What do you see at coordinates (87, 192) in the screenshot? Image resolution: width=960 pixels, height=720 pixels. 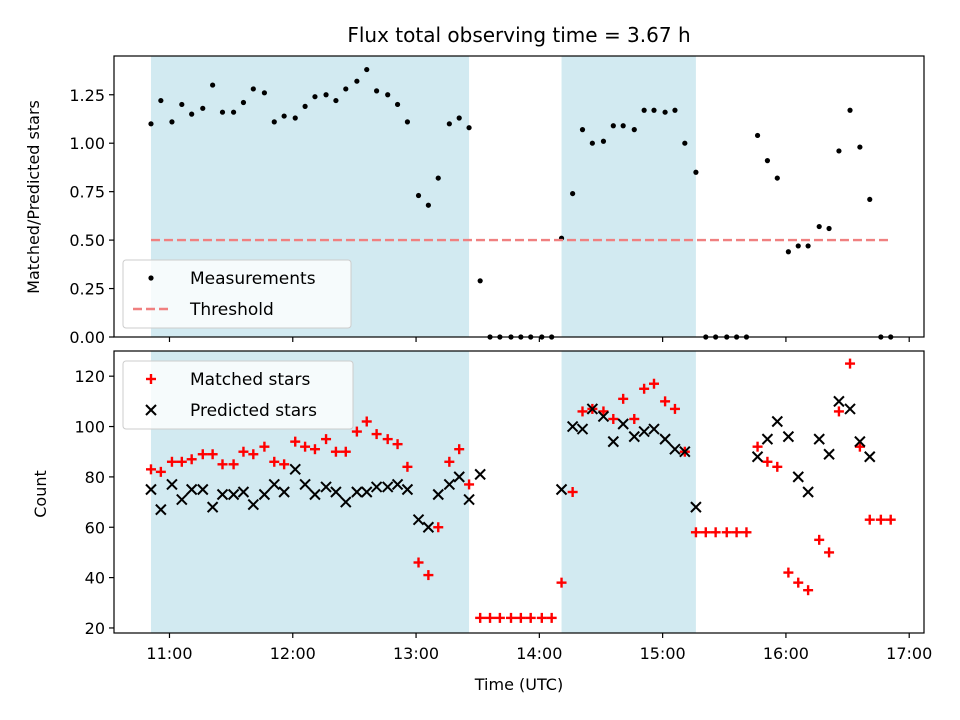 I see `y-tick-label: 0.75` at bounding box center [87, 192].